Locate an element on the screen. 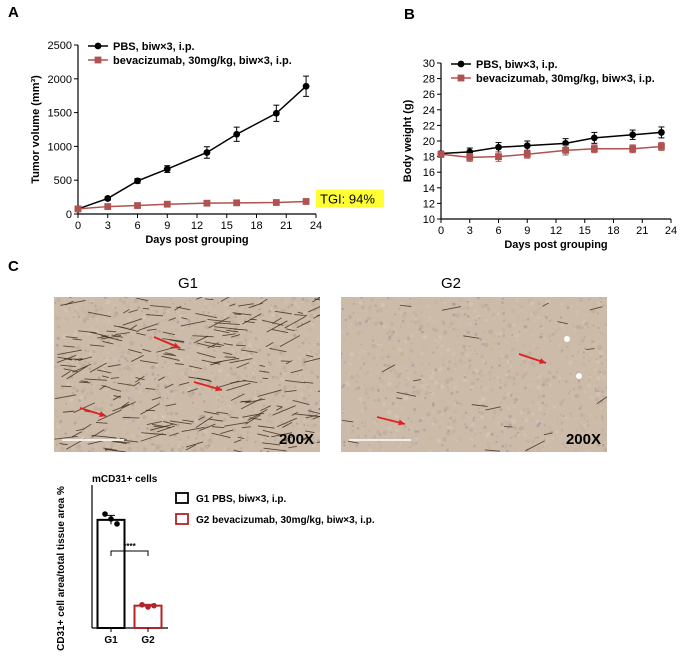  micrograph-g1: 200X is located at coordinates (187, 374).